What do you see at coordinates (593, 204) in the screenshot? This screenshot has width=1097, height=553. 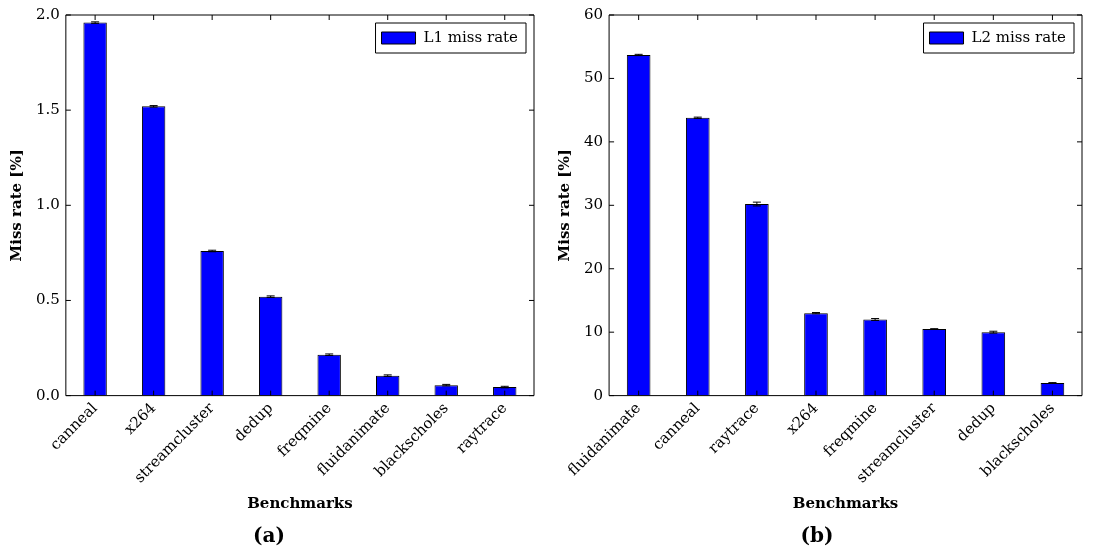 I see `y-tick-label: 30` at bounding box center [593, 204].